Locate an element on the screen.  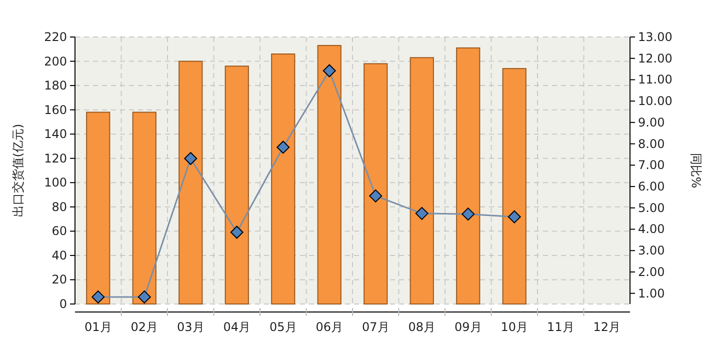
x-tick-label: 10月 is located at coordinates (514, 327).